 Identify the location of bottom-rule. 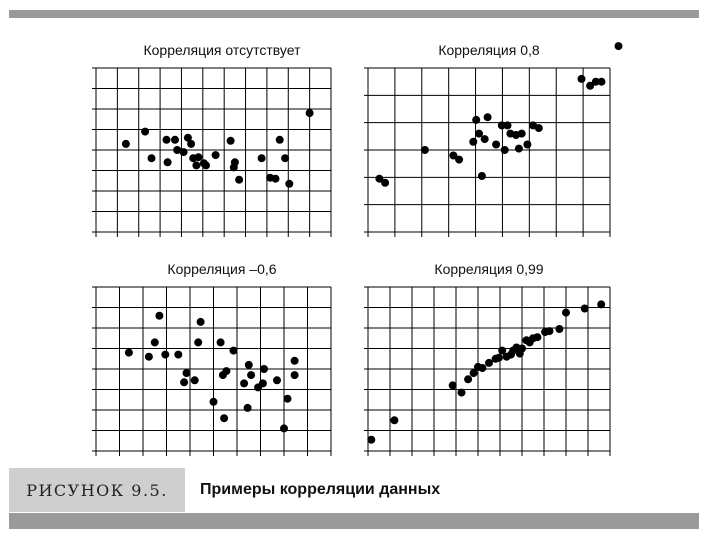
(354, 521).